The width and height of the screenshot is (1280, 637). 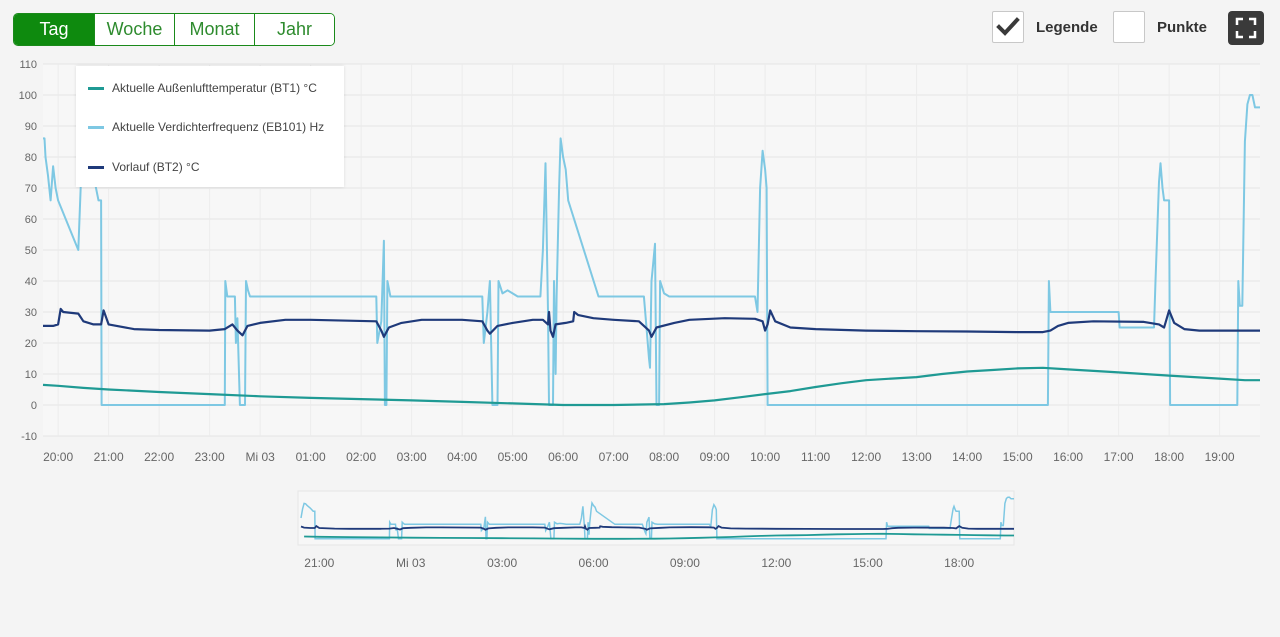 I want to click on legend-swatch-compressor, so click(x=96, y=127).